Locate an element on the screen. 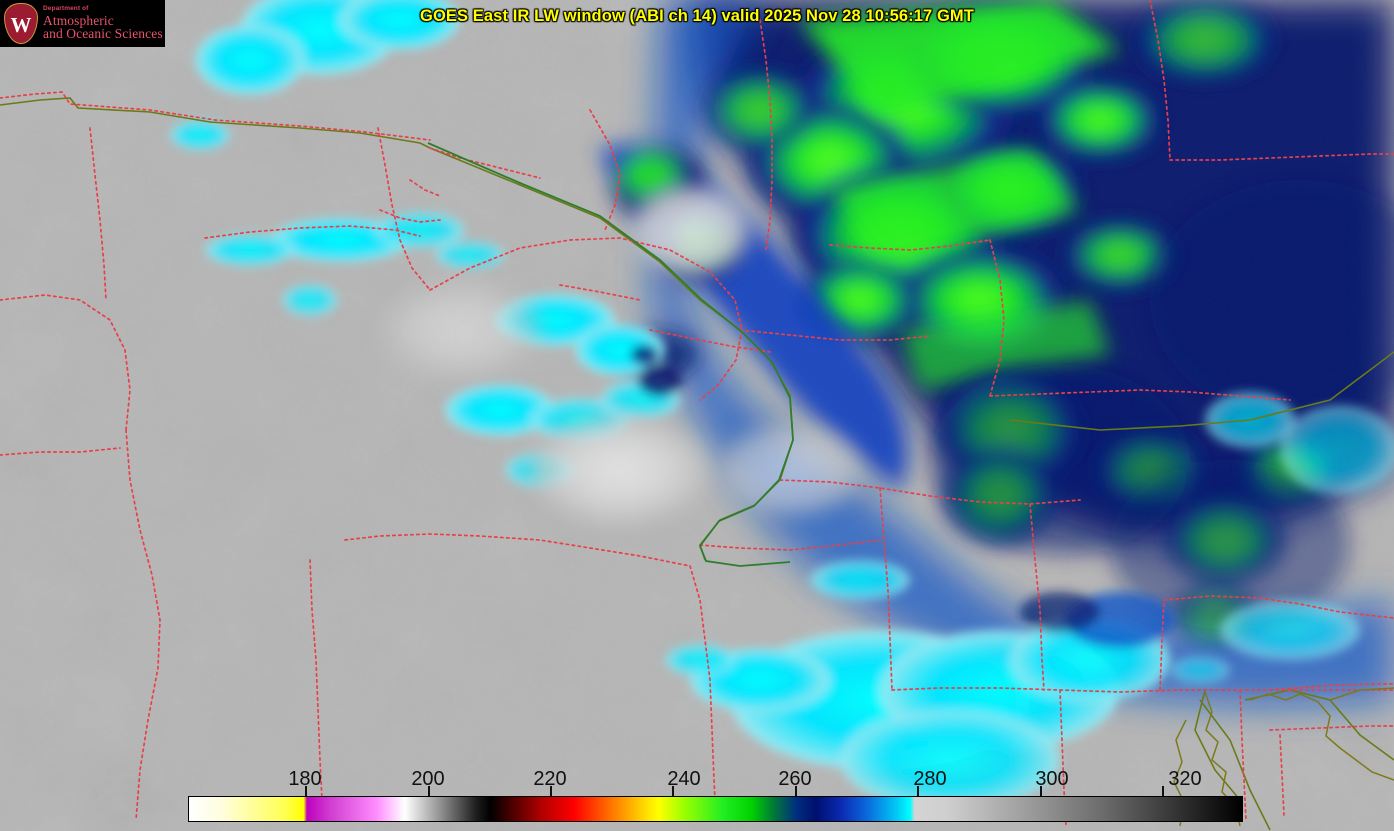 This screenshot has width=1394, height=831. colorbar-gradient is located at coordinates (715, 809).